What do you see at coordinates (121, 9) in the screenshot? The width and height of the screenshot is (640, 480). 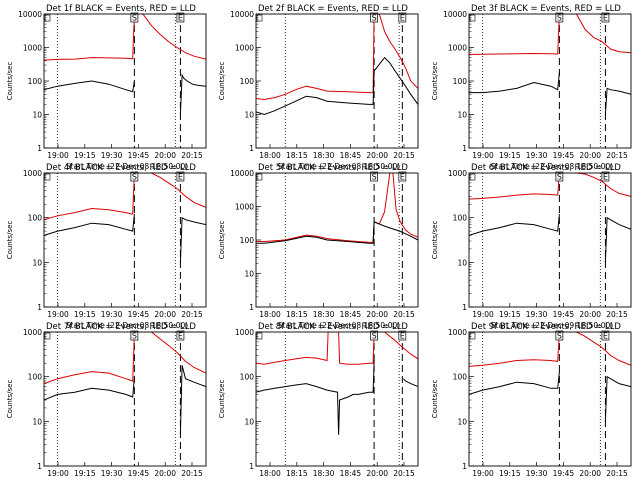 I see `panel-title: Det 1f BLACK = Events, RED = LLD` at bounding box center [121, 9].